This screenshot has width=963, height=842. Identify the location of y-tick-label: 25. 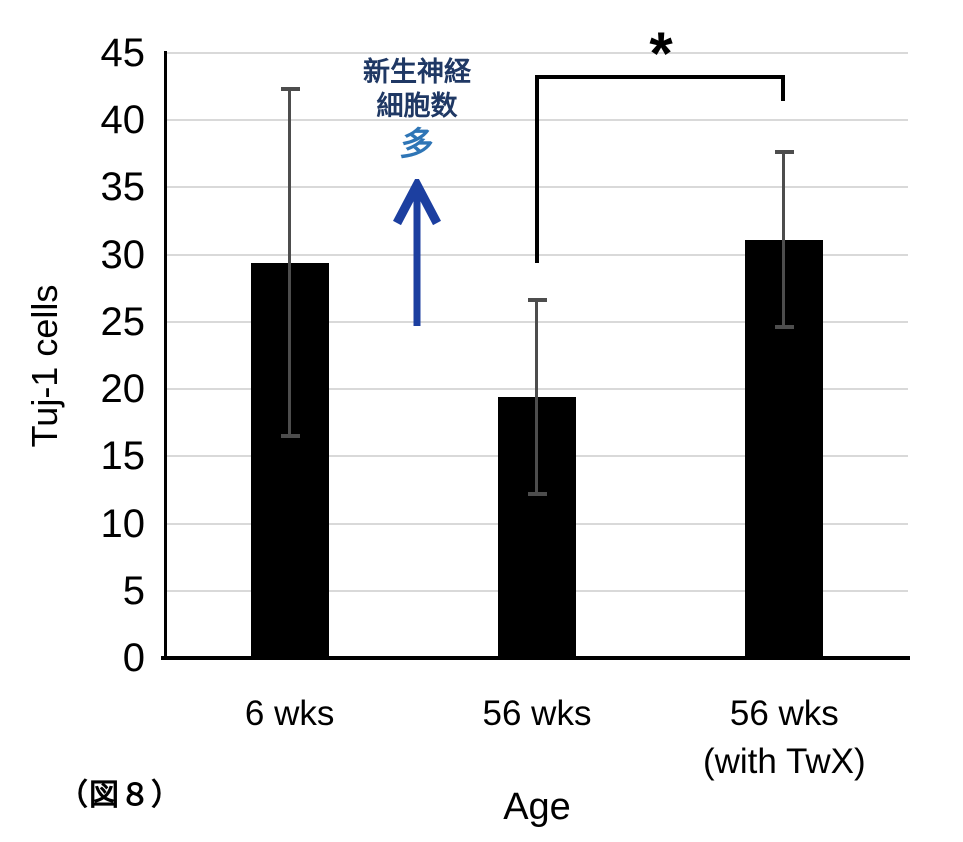
(123, 321).